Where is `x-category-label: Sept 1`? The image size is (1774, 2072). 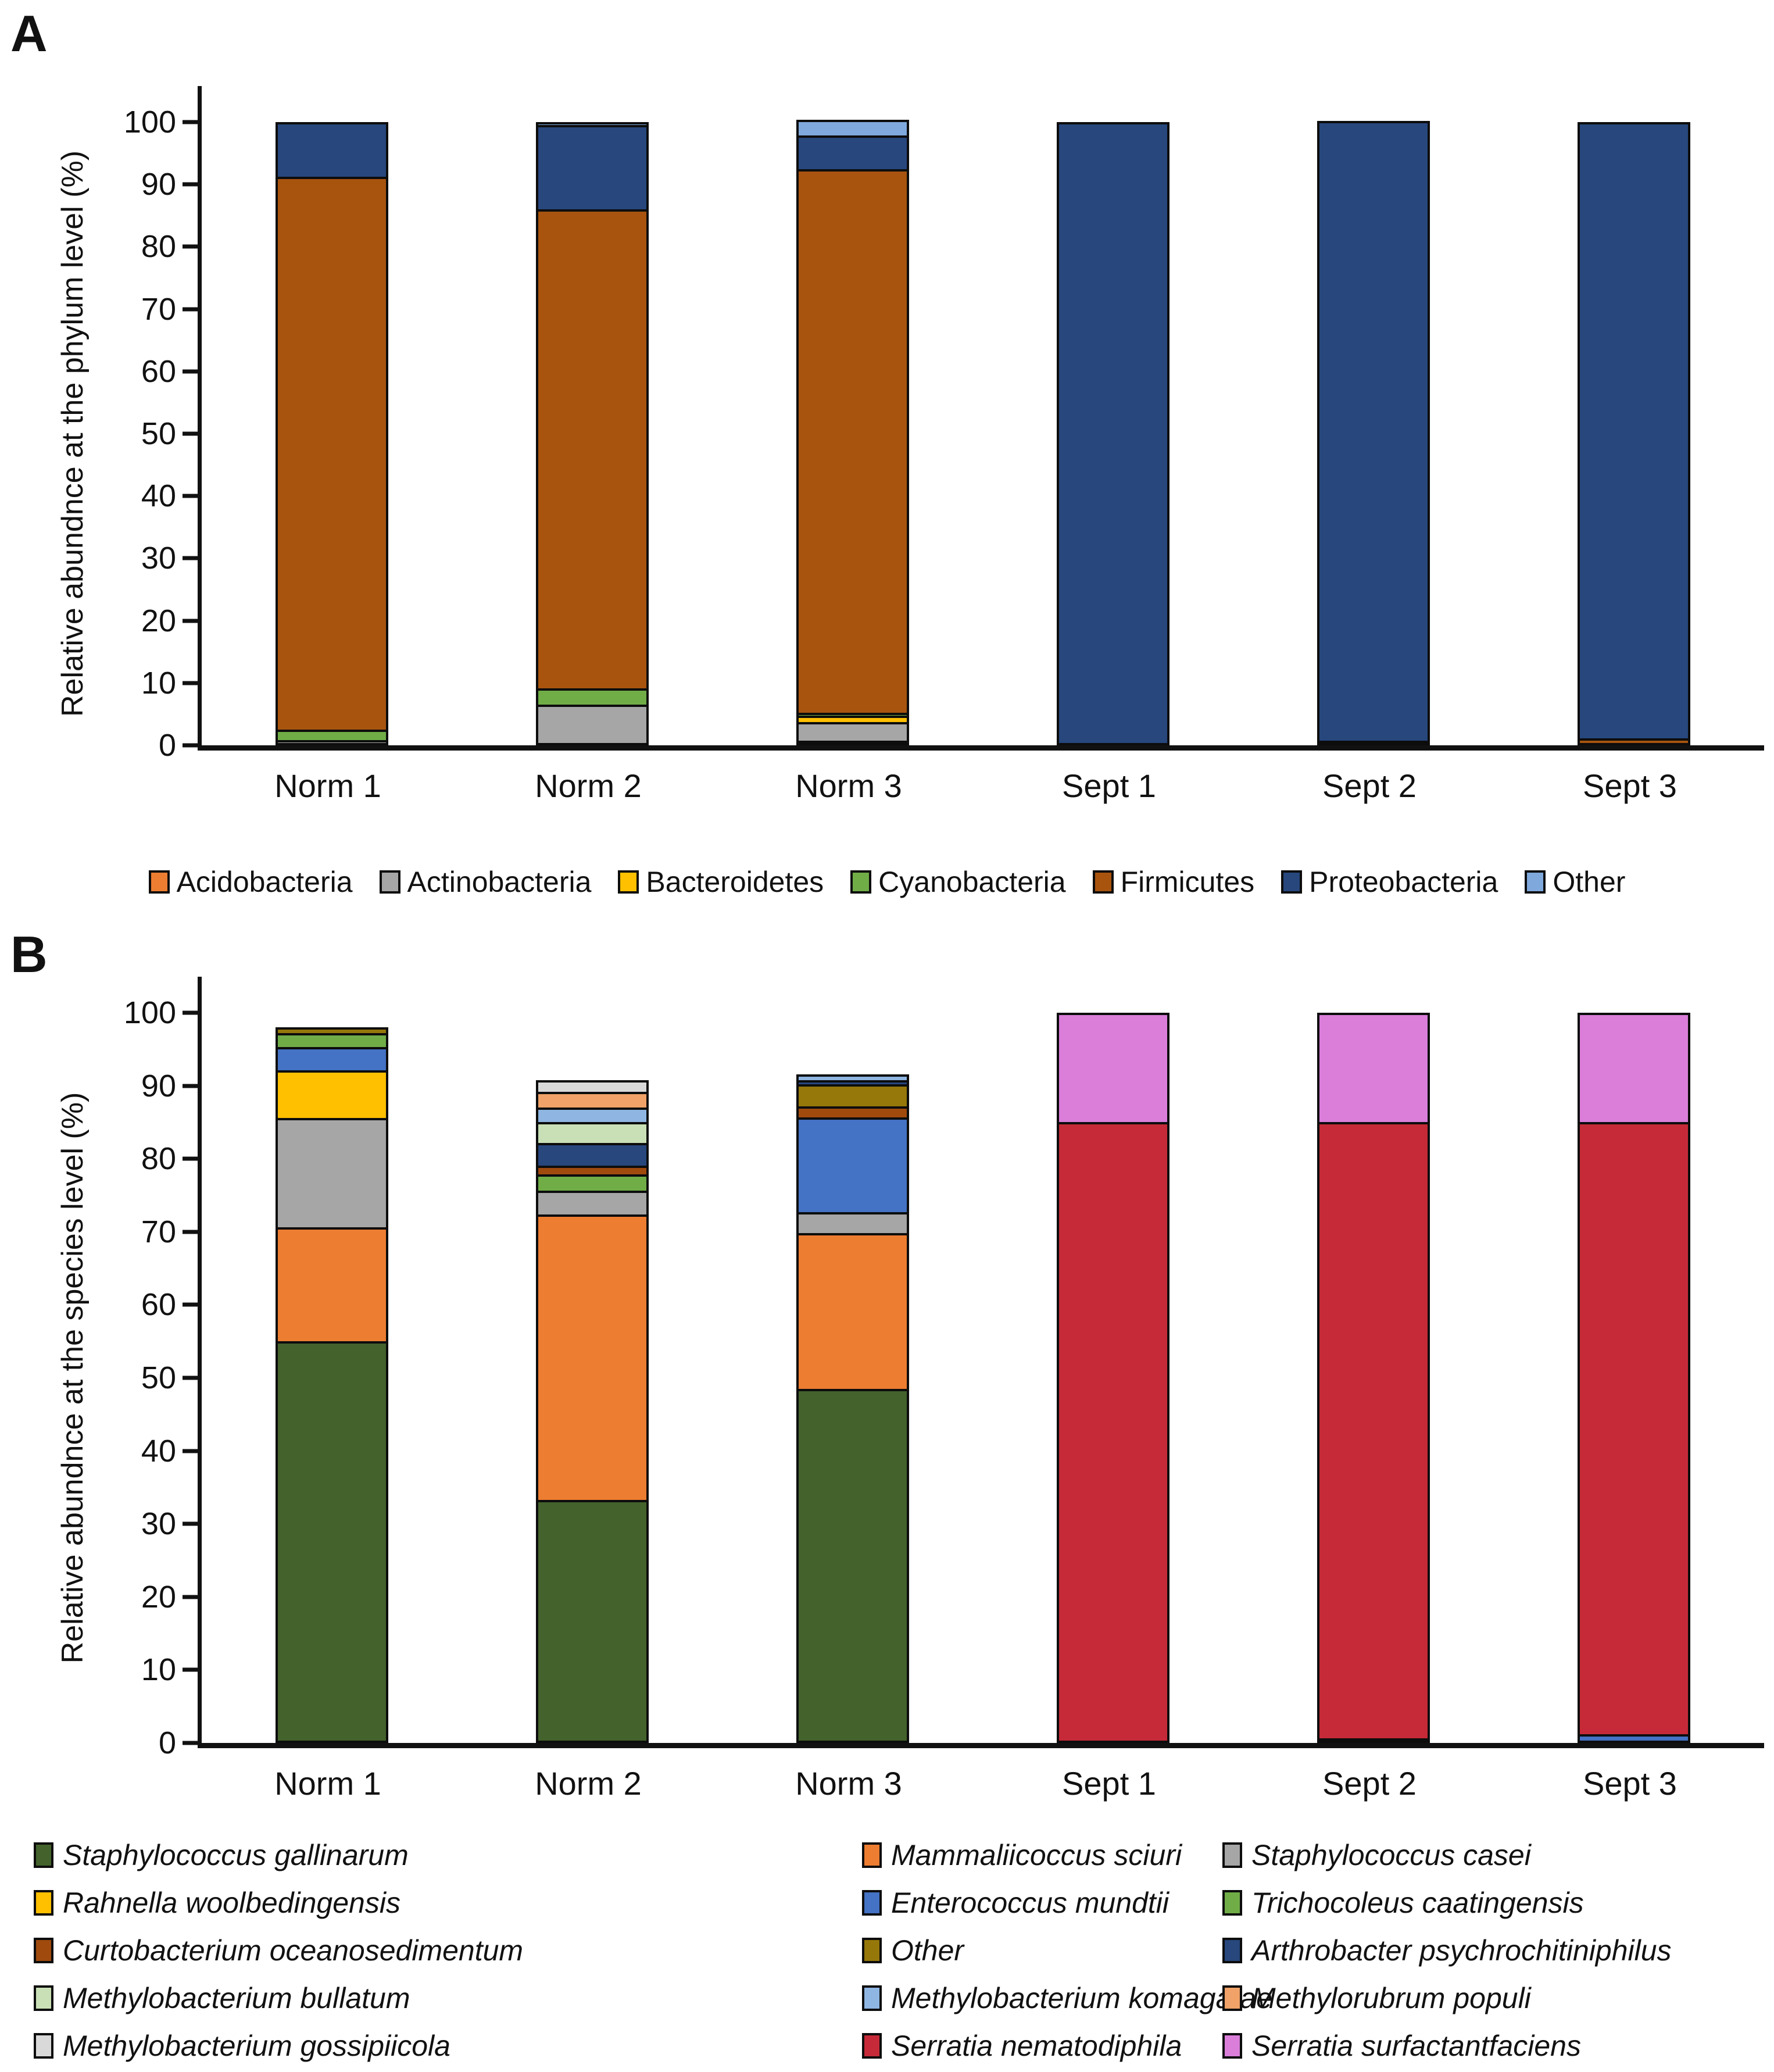
x-category-label: Sept 1 is located at coordinates (1109, 1783).